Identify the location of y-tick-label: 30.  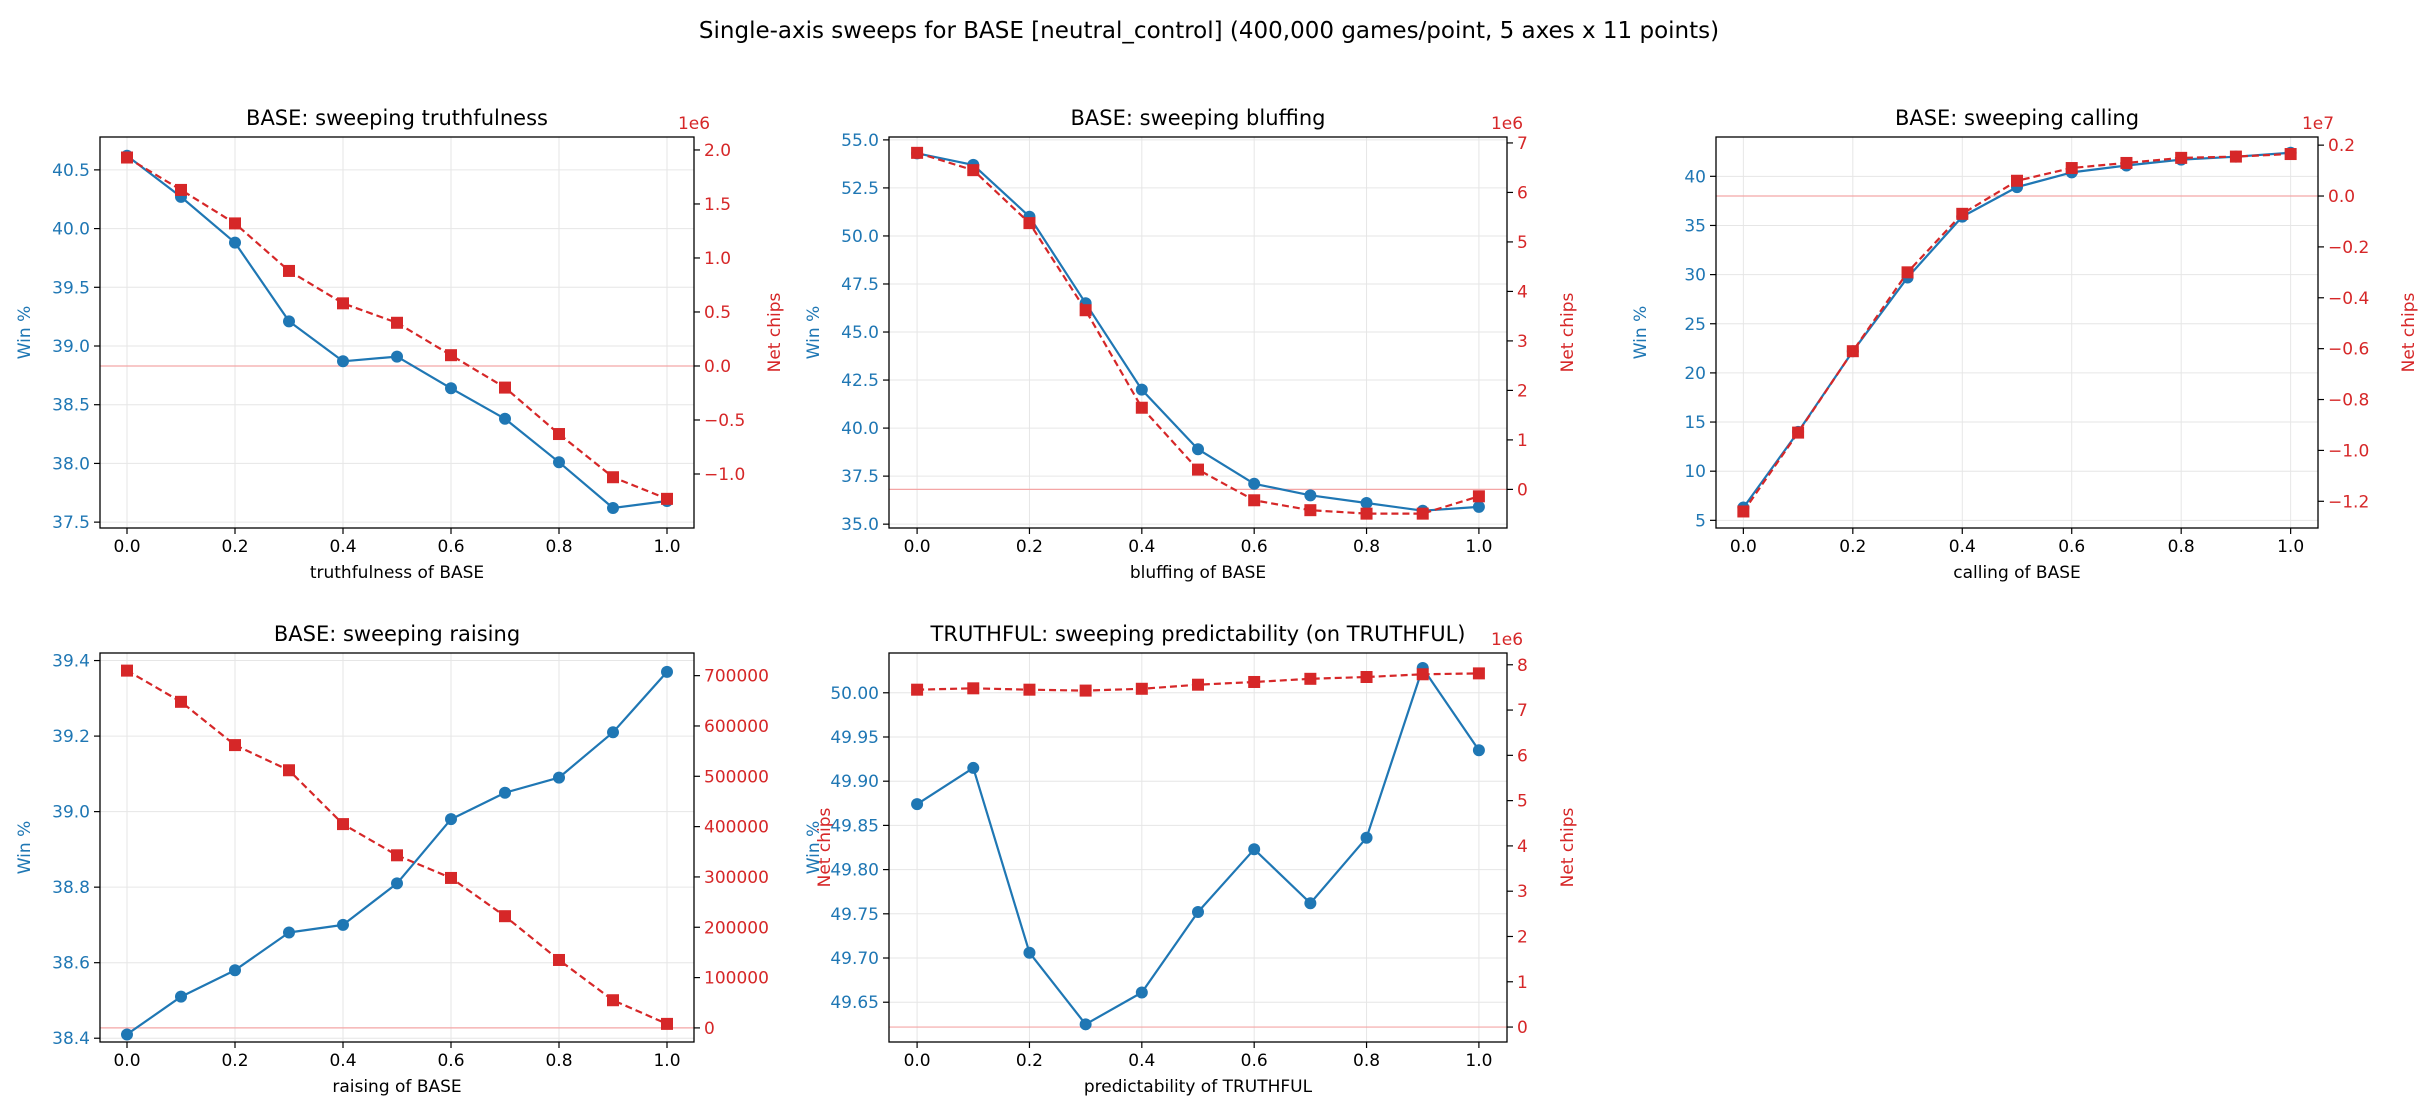
(1695, 276).